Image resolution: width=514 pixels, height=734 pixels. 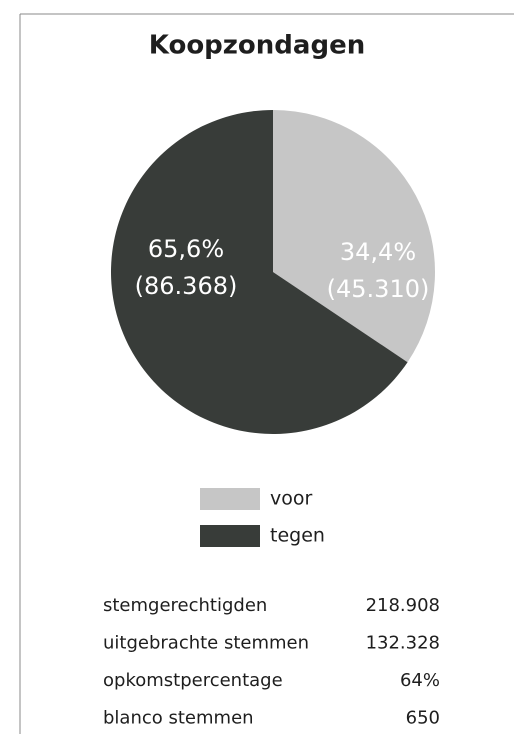 What do you see at coordinates (186, 249) in the screenshot?
I see `slice-percent-label: 65,6%` at bounding box center [186, 249].